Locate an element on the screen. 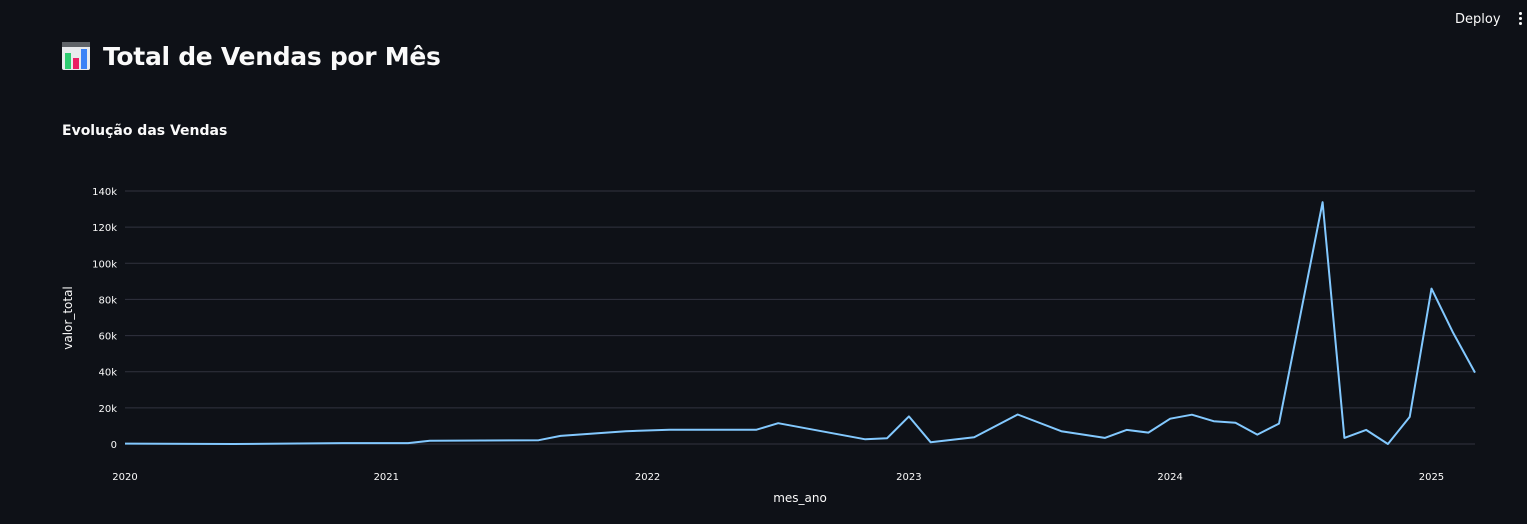  y-axis-title: valor_total is located at coordinates (68, 318).